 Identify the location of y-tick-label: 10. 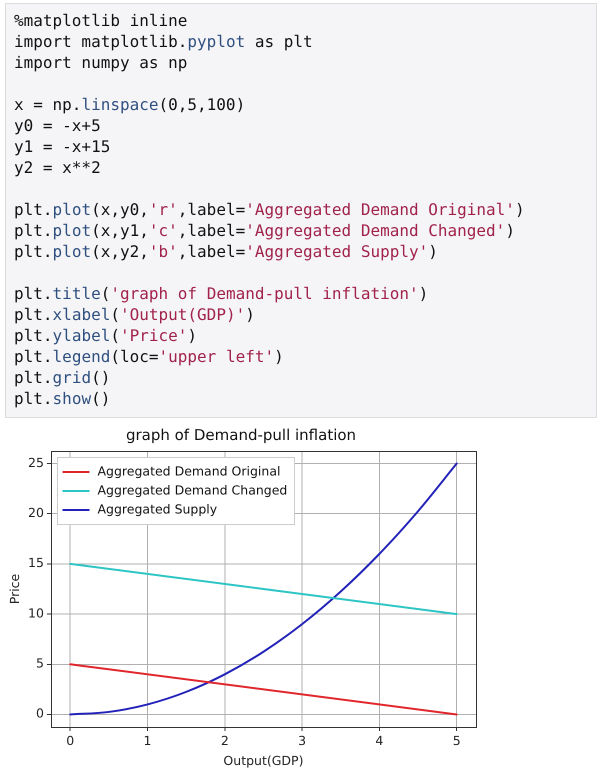
(36, 612).